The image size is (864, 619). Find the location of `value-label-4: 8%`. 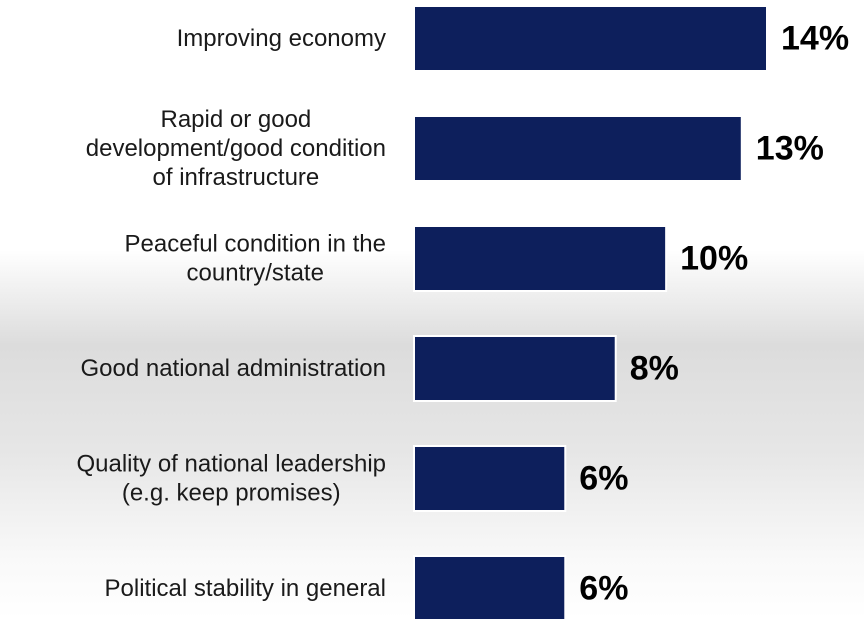

value-label-4: 8% is located at coordinates (654, 369).